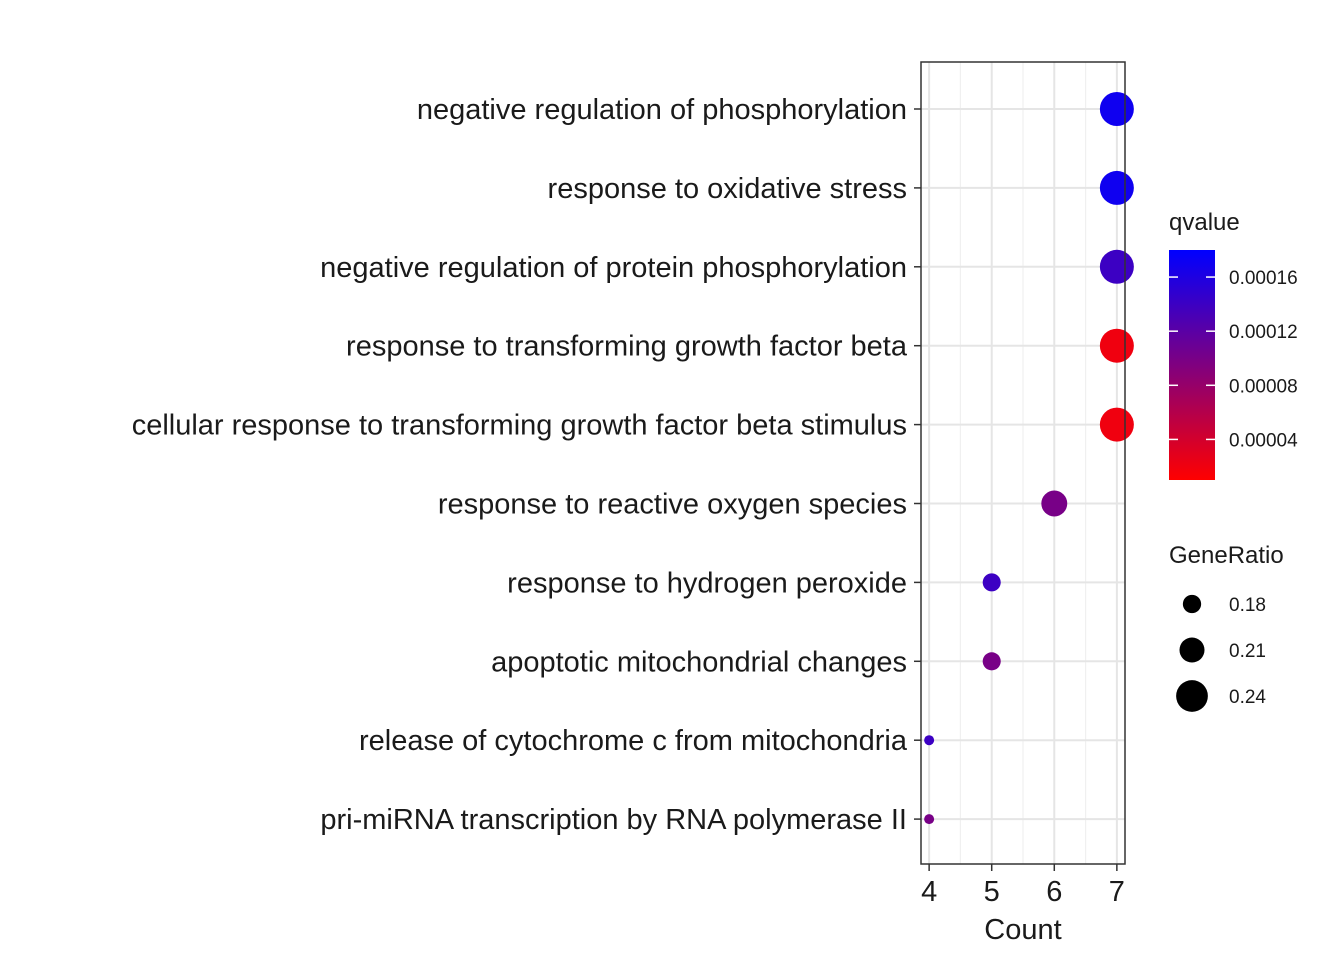  I want to click on x-tick-label: 7, so click(1117, 892).